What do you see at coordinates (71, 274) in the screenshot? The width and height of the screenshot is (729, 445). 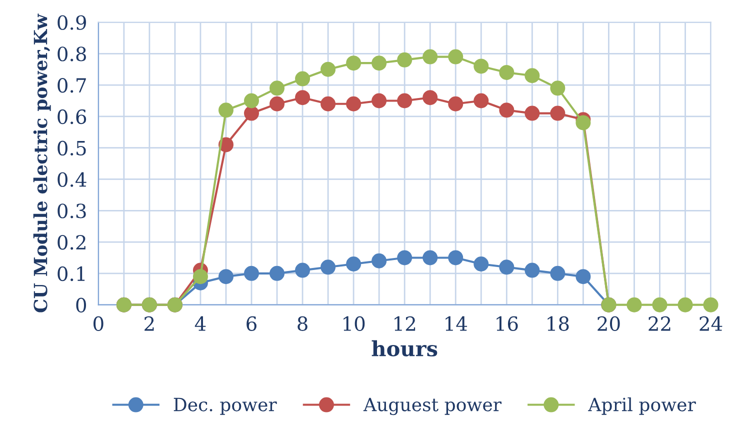 I see `y-tick-label: 0.1` at bounding box center [71, 274].